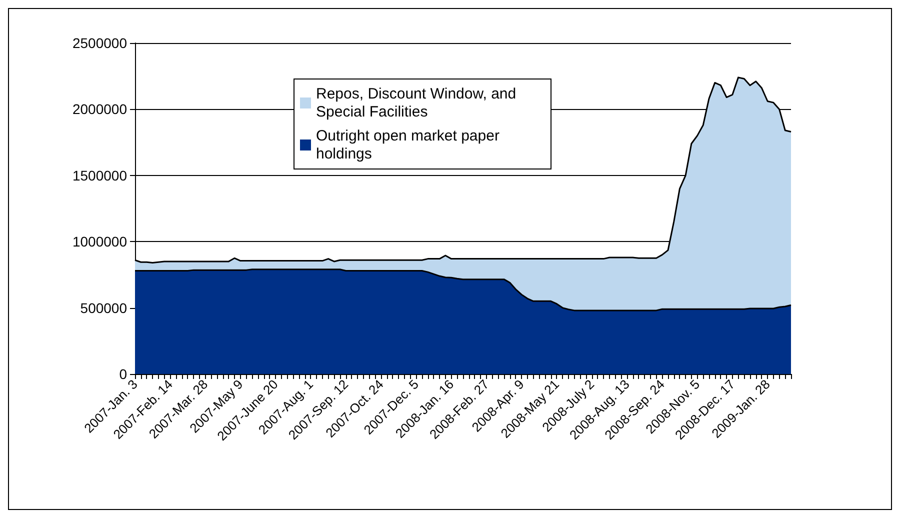  What do you see at coordinates (100, 175) in the screenshot?
I see `y-tick-label: 1500000` at bounding box center [100, 175].